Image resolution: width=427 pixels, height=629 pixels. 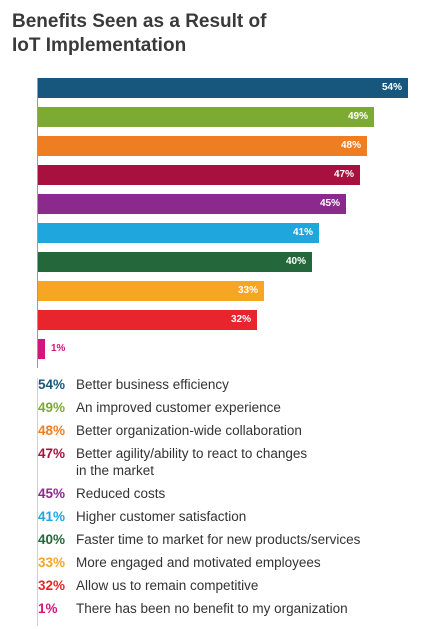 I want to click on legend-label: An improved customer experience, so click(x=178, y=407).